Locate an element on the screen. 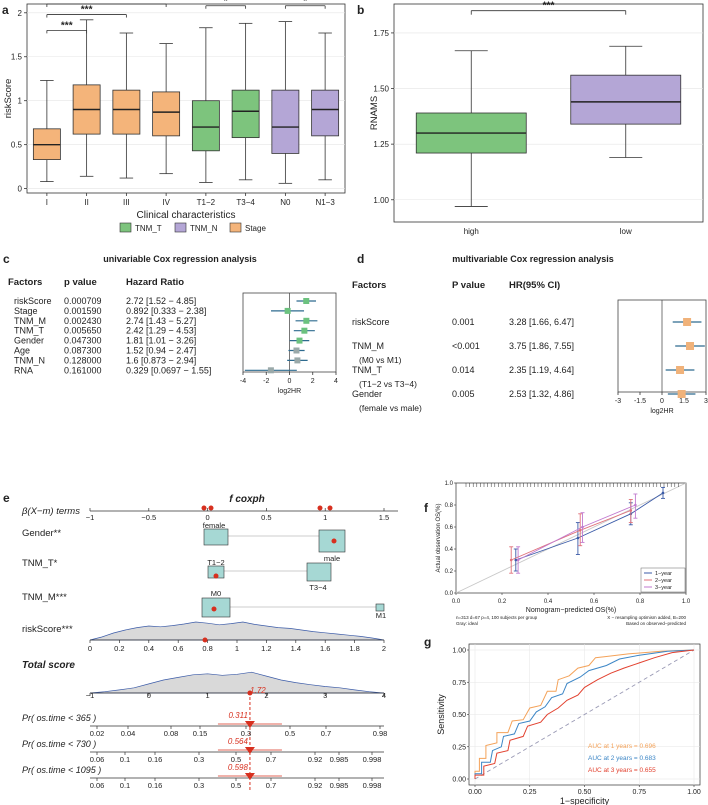 Image resolution: width=708 pixels, height=805 pixels. prob-tick-label: 0.06 is located at coordinates (97, 759).